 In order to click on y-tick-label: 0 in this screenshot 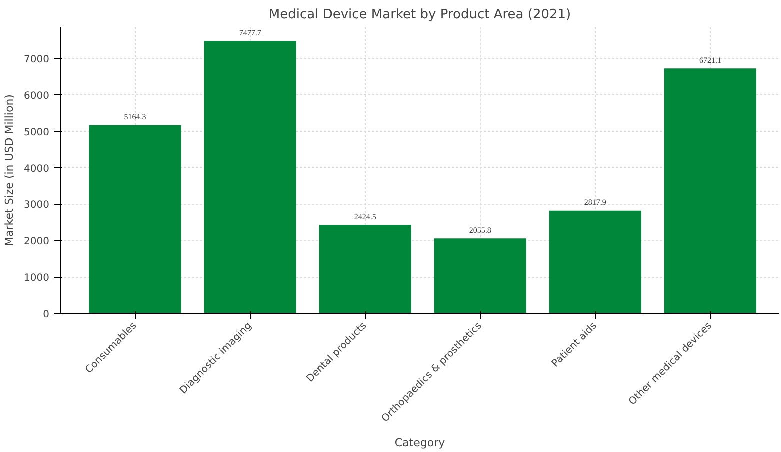, I will do `click(46, 315)`.